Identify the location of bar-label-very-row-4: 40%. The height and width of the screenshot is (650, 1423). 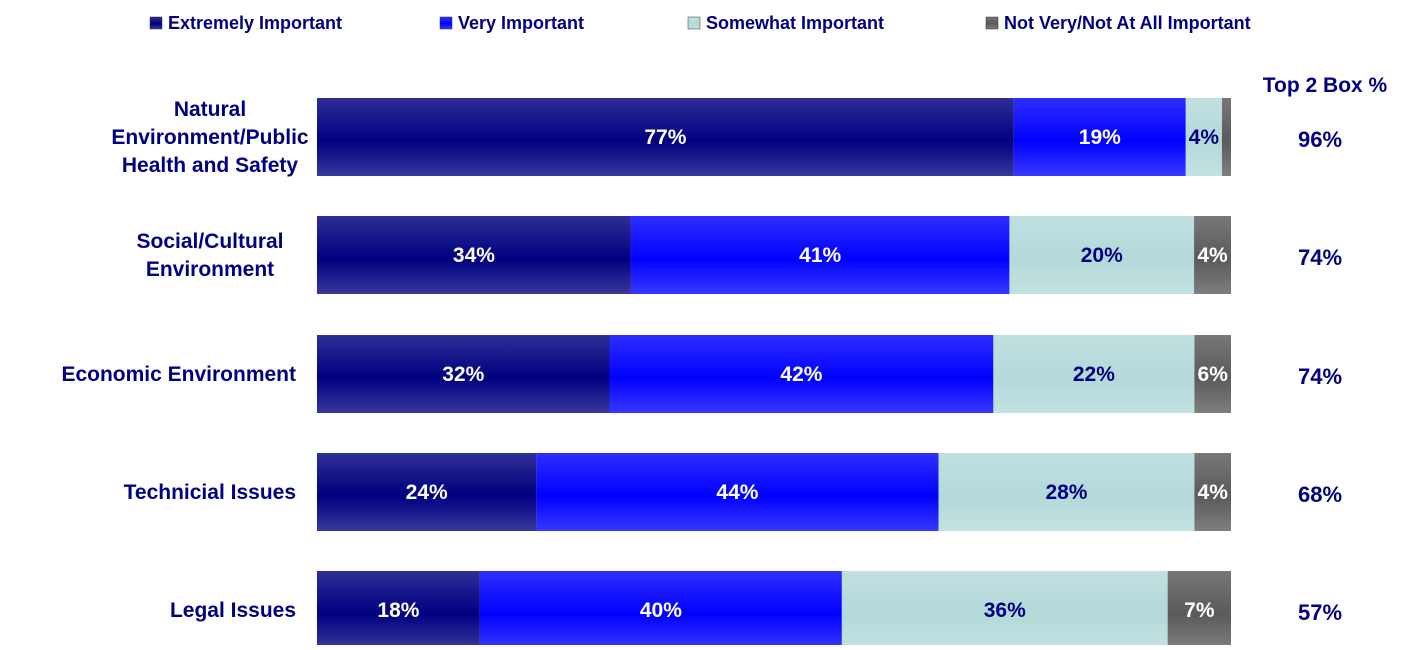
(661, 610).